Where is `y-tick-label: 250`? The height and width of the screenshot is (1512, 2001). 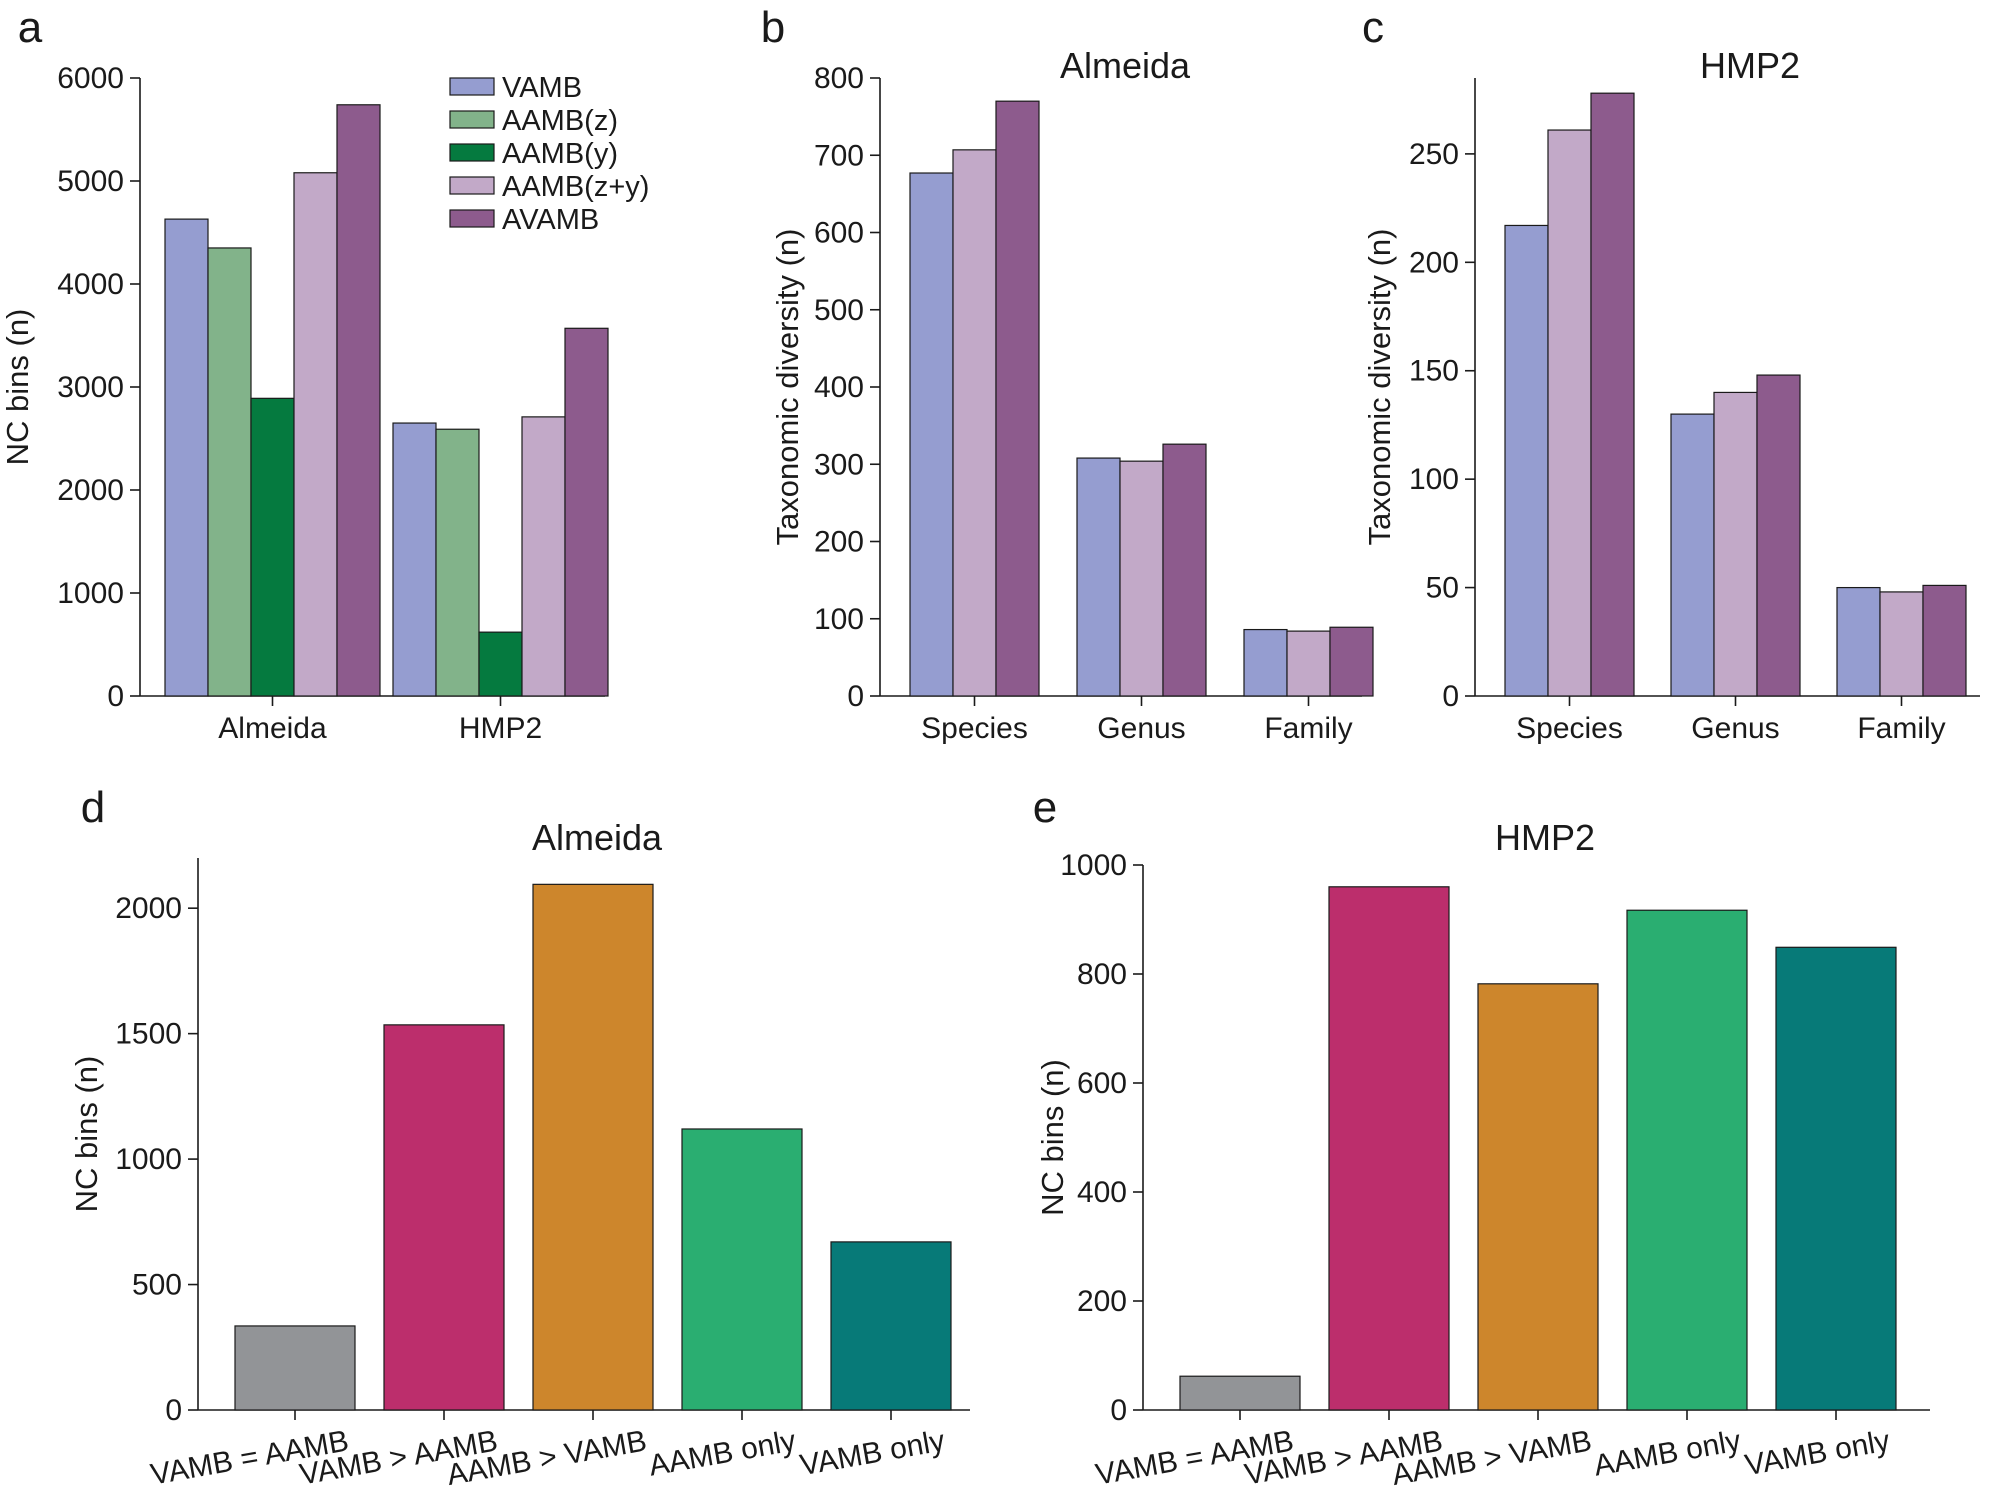
y-tick-label: 250 is located at coordinates (1434, 154).